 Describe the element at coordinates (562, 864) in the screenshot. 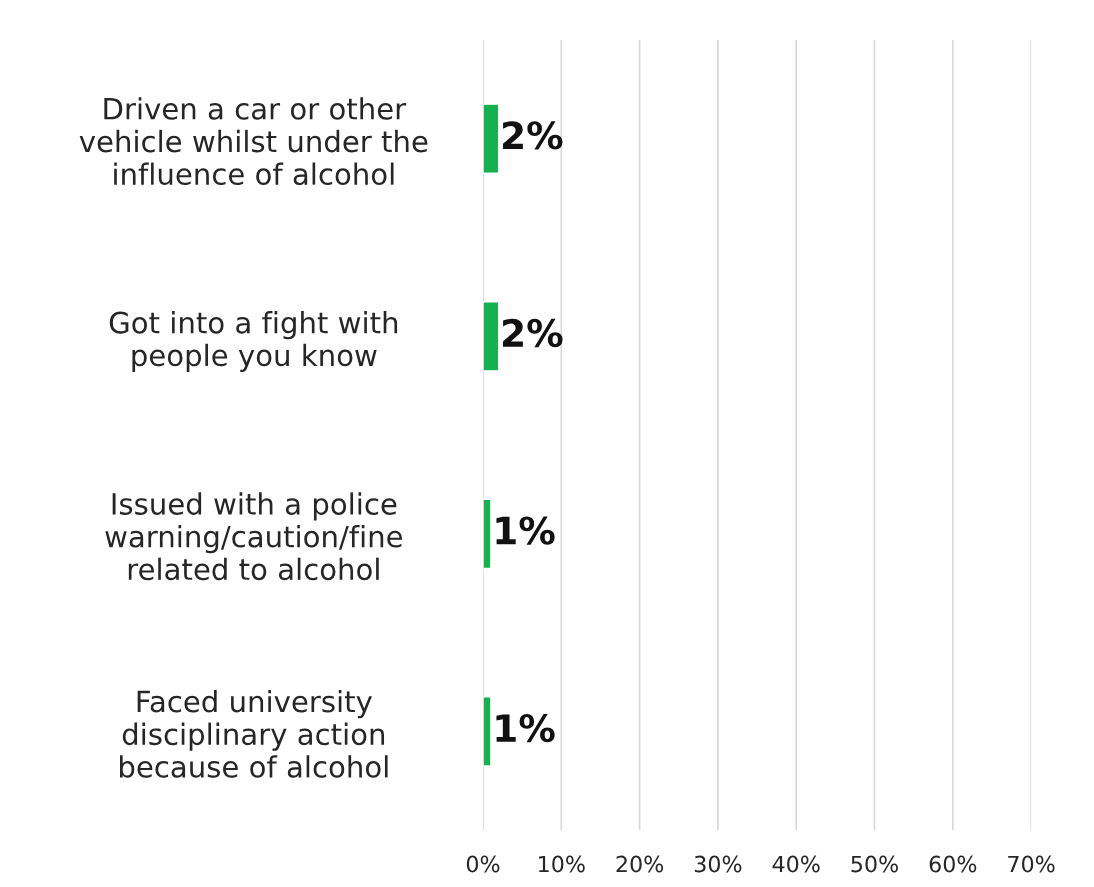

I see `x-tick-label: 10%` at that location.